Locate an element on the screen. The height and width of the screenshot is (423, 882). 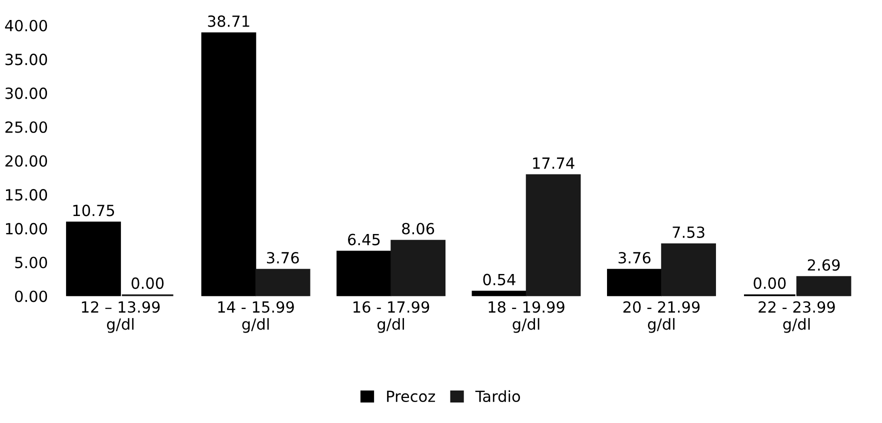
y-tick-label: 0.00 is located at coordinates (31, 296).